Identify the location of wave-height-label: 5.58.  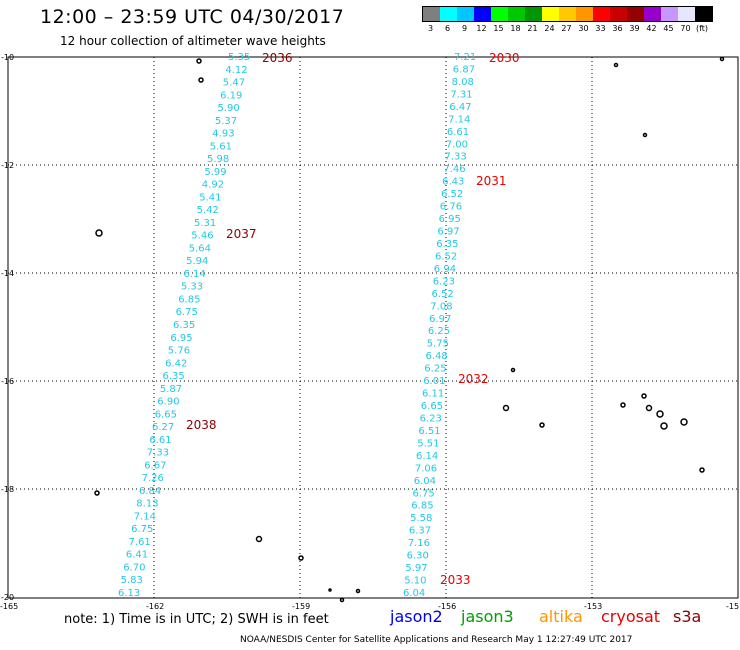
(421, 518).